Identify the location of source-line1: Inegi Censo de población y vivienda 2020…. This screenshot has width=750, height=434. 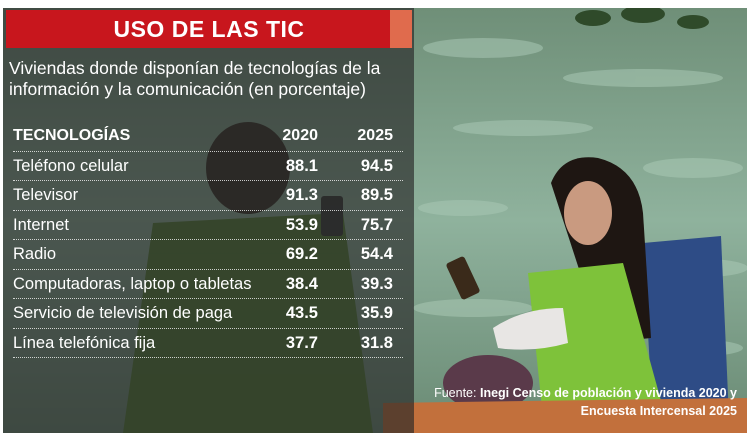
(608, 393).